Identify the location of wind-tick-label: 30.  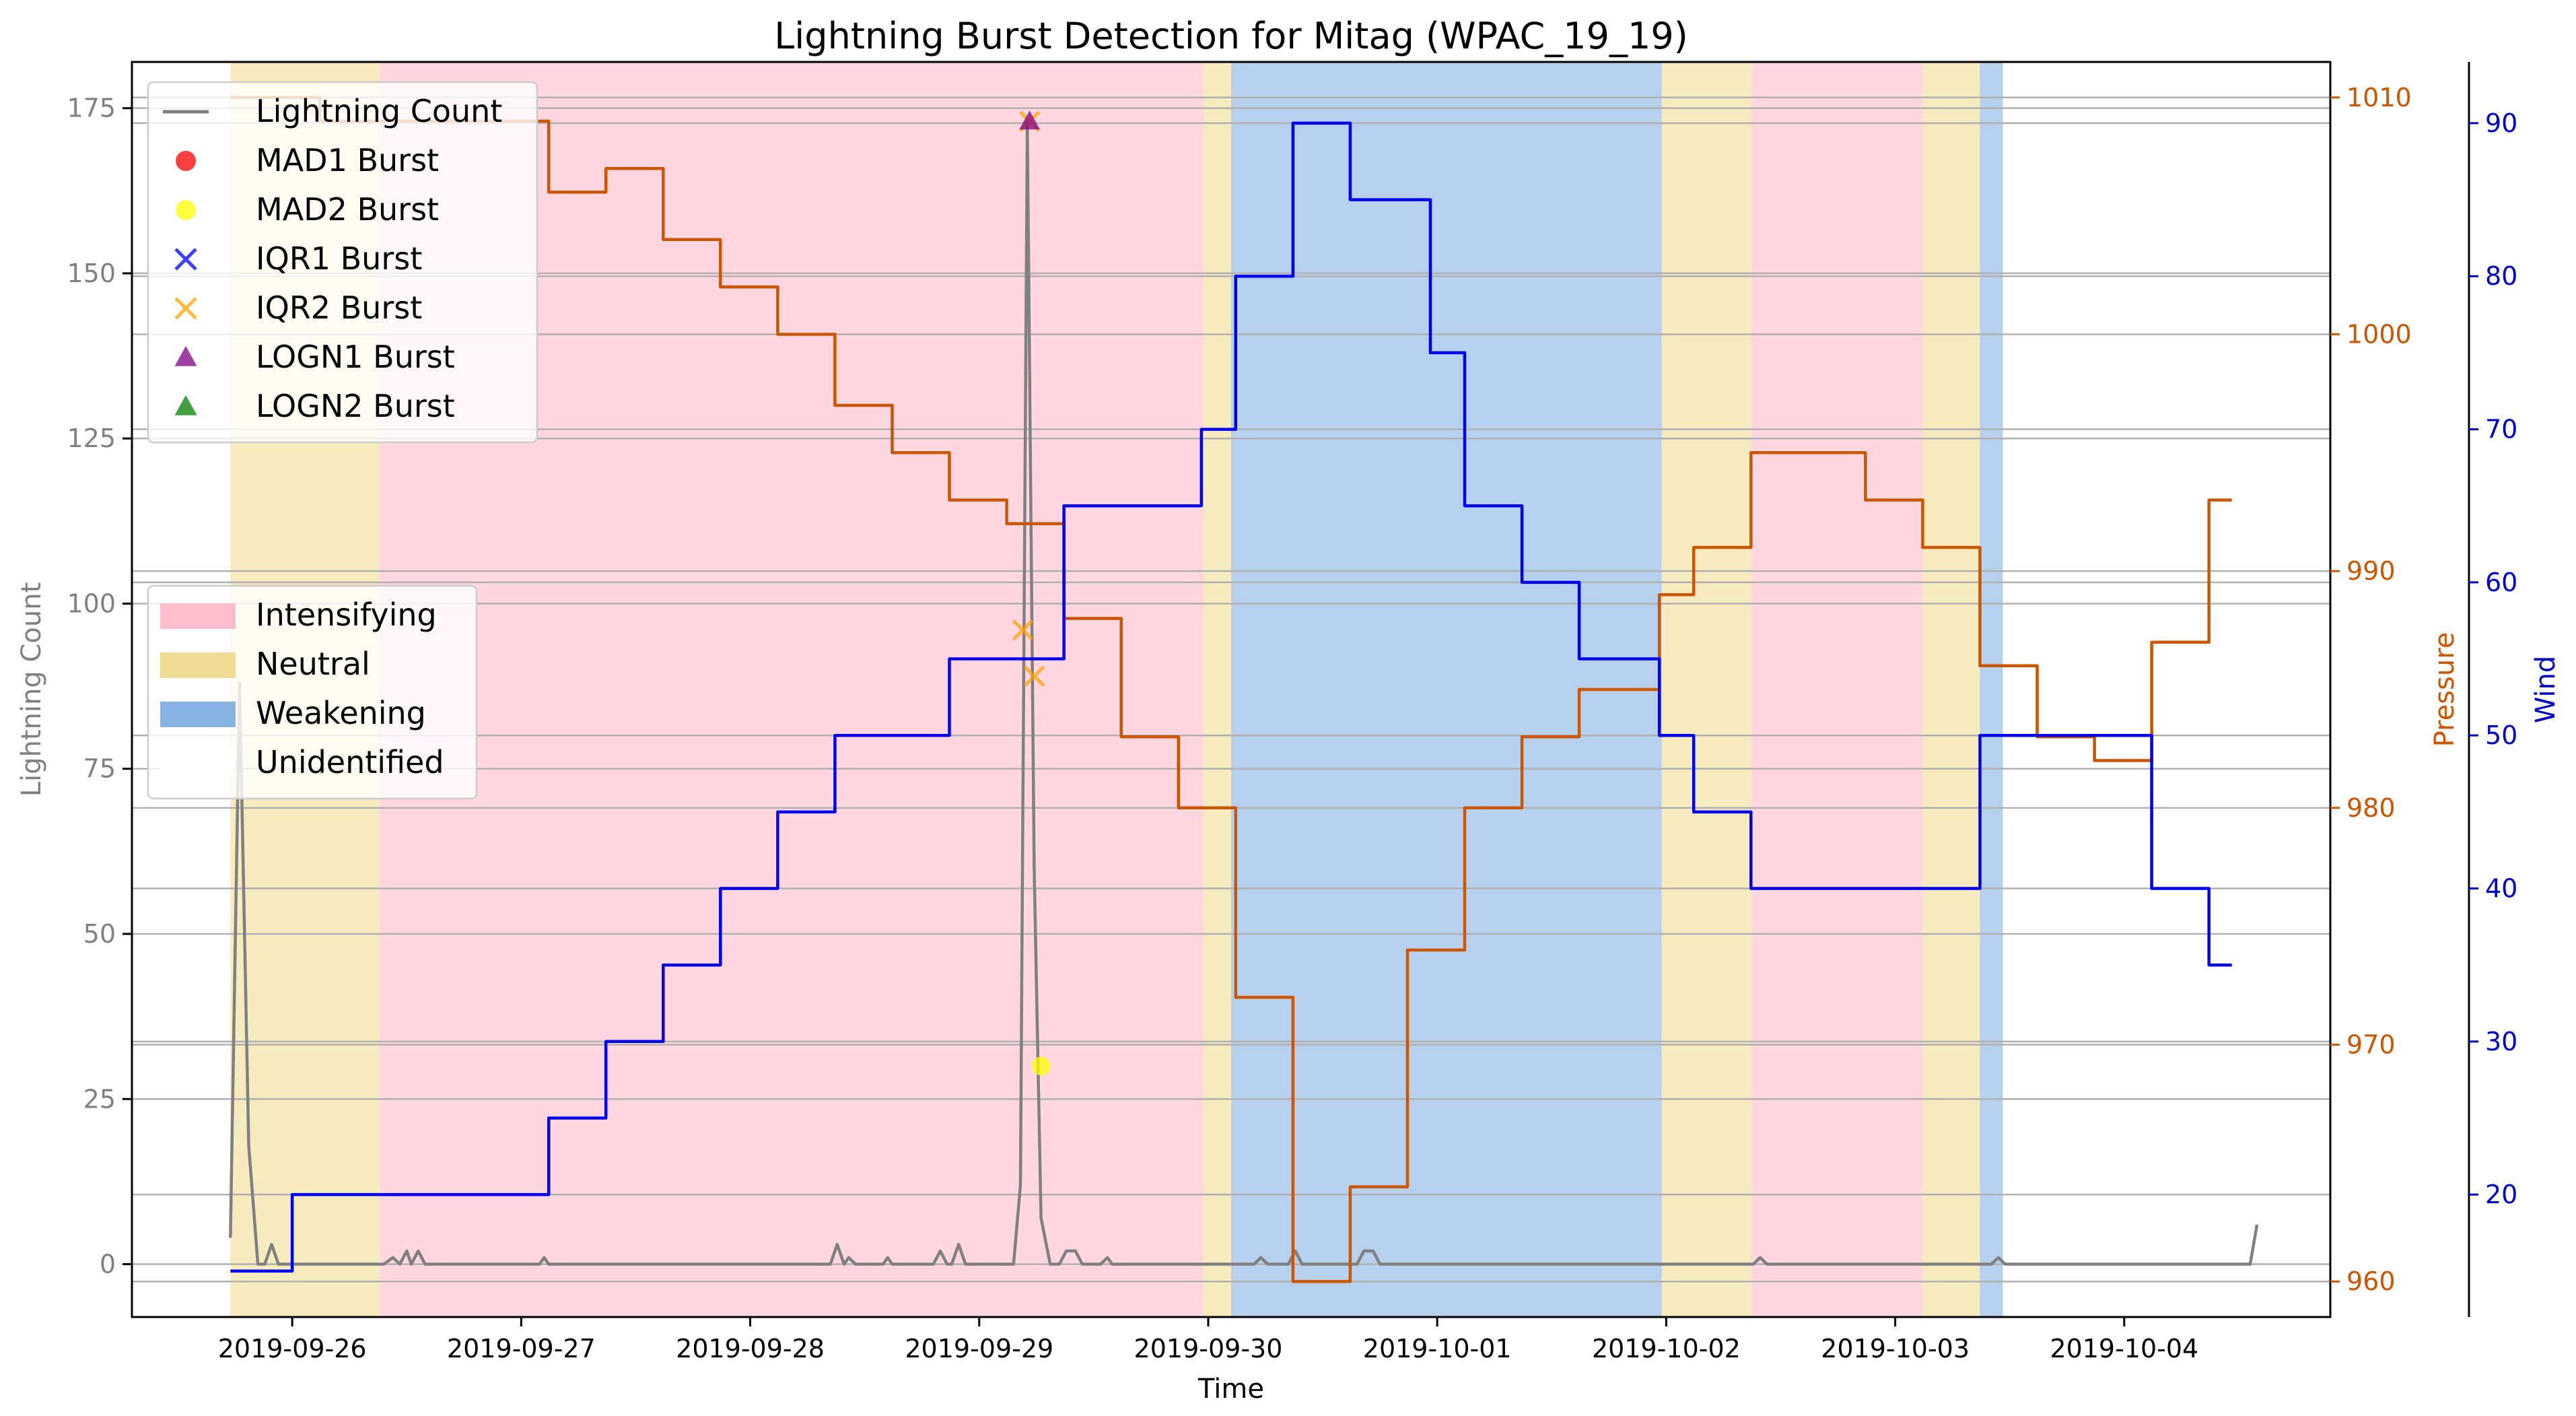
(2501, 1041).